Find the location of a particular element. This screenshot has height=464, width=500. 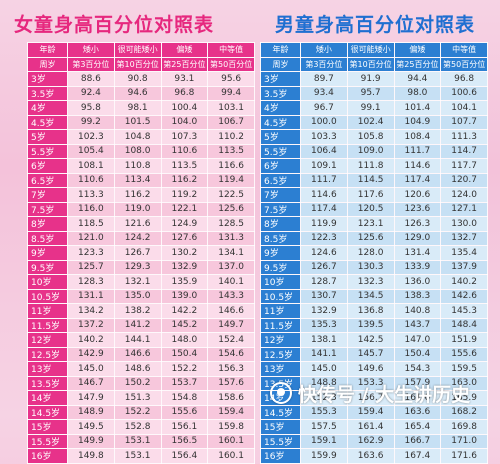

table-row: 10岁 128.7 132.3 136.0 140.2 is located at coordinates (374, 282).